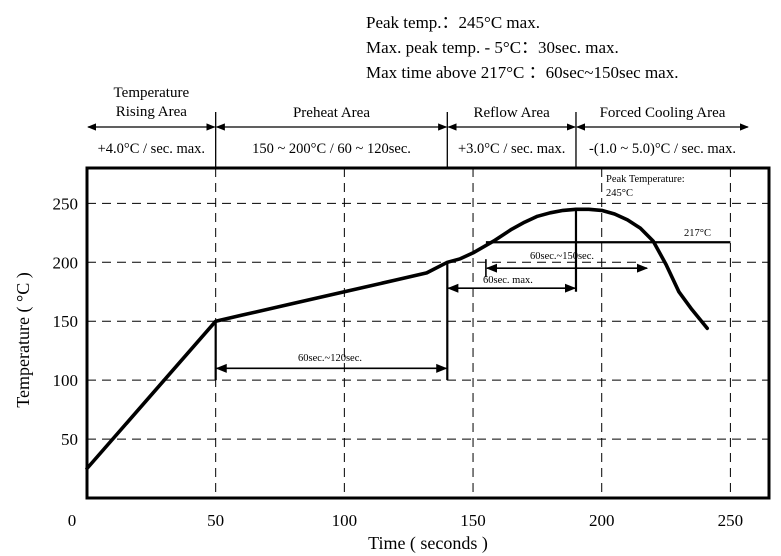 The width and height of the screenshot is (781, 556). Describe the element at coordinates (731, 520) in the screenshot. I see `x-tick-label: 250` at that location.